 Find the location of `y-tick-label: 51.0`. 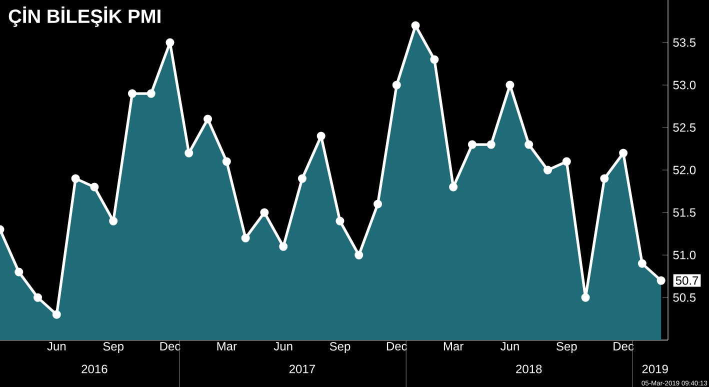

y-tick-label: 51.0 is located at coordinates (684, 255).